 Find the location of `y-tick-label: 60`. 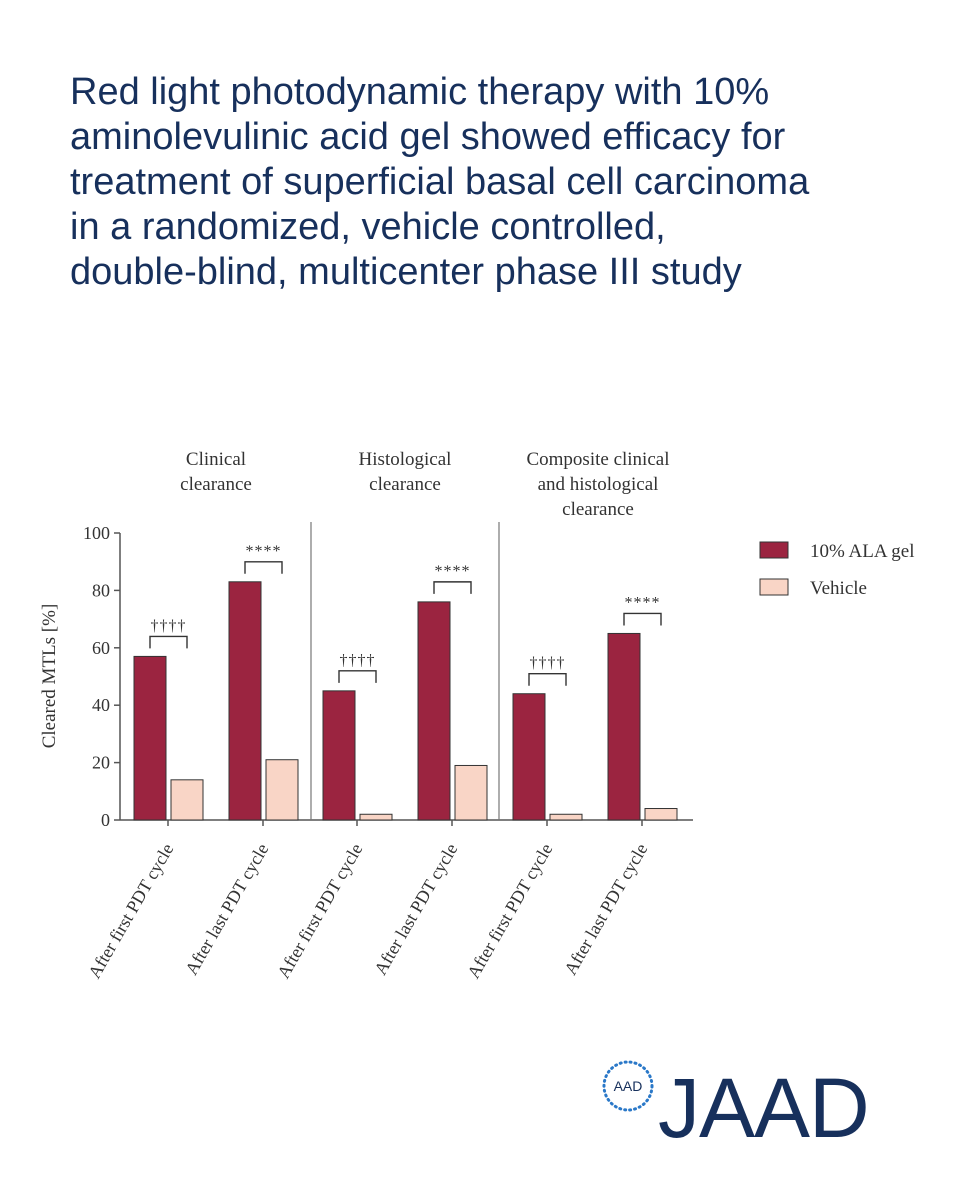

y-tick-label: 60 is located at coordinates (101, 648).